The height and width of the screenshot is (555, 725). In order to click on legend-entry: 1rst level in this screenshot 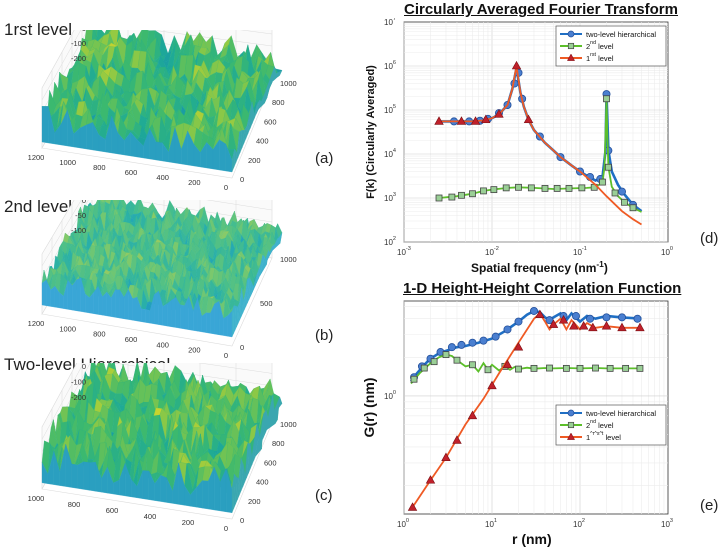, I will do `click(600, 57)`.